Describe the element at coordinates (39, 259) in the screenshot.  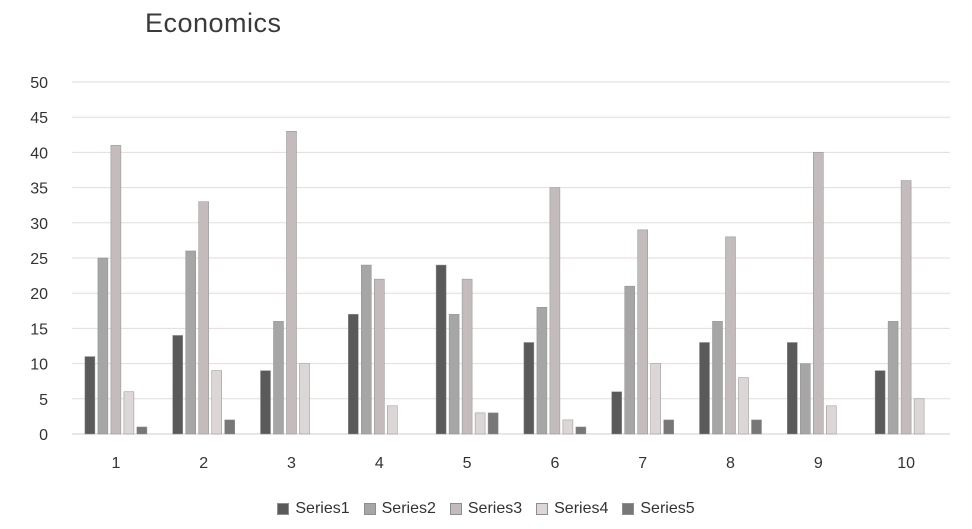
I see `y-tick-label: 25` at that location.